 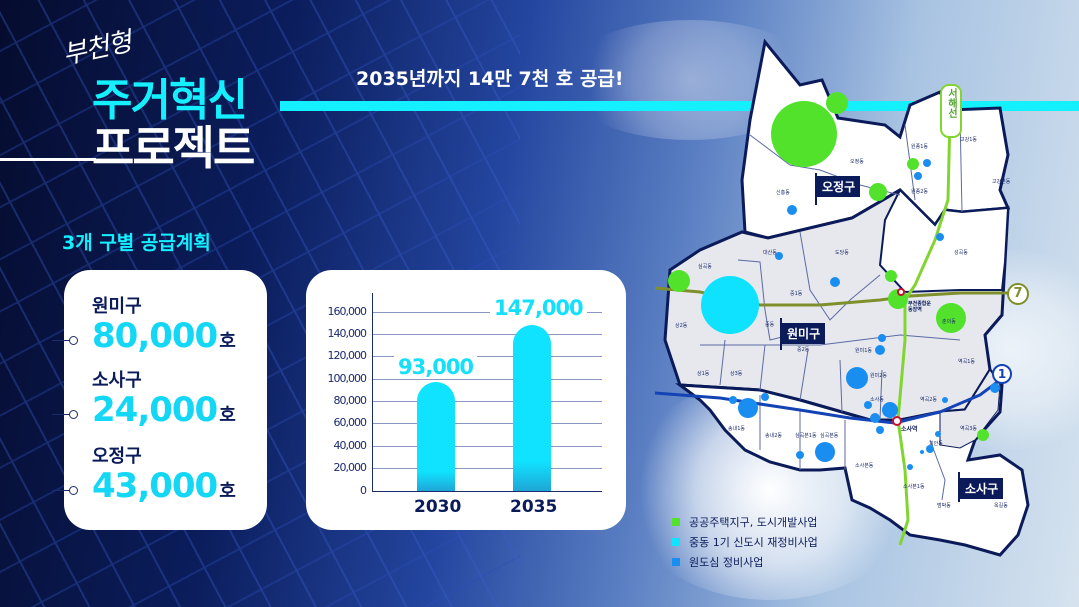 What do you see at coordinates (487, 491) in the screenshot?
I see `x-axis` at bounding box center [487, 491].